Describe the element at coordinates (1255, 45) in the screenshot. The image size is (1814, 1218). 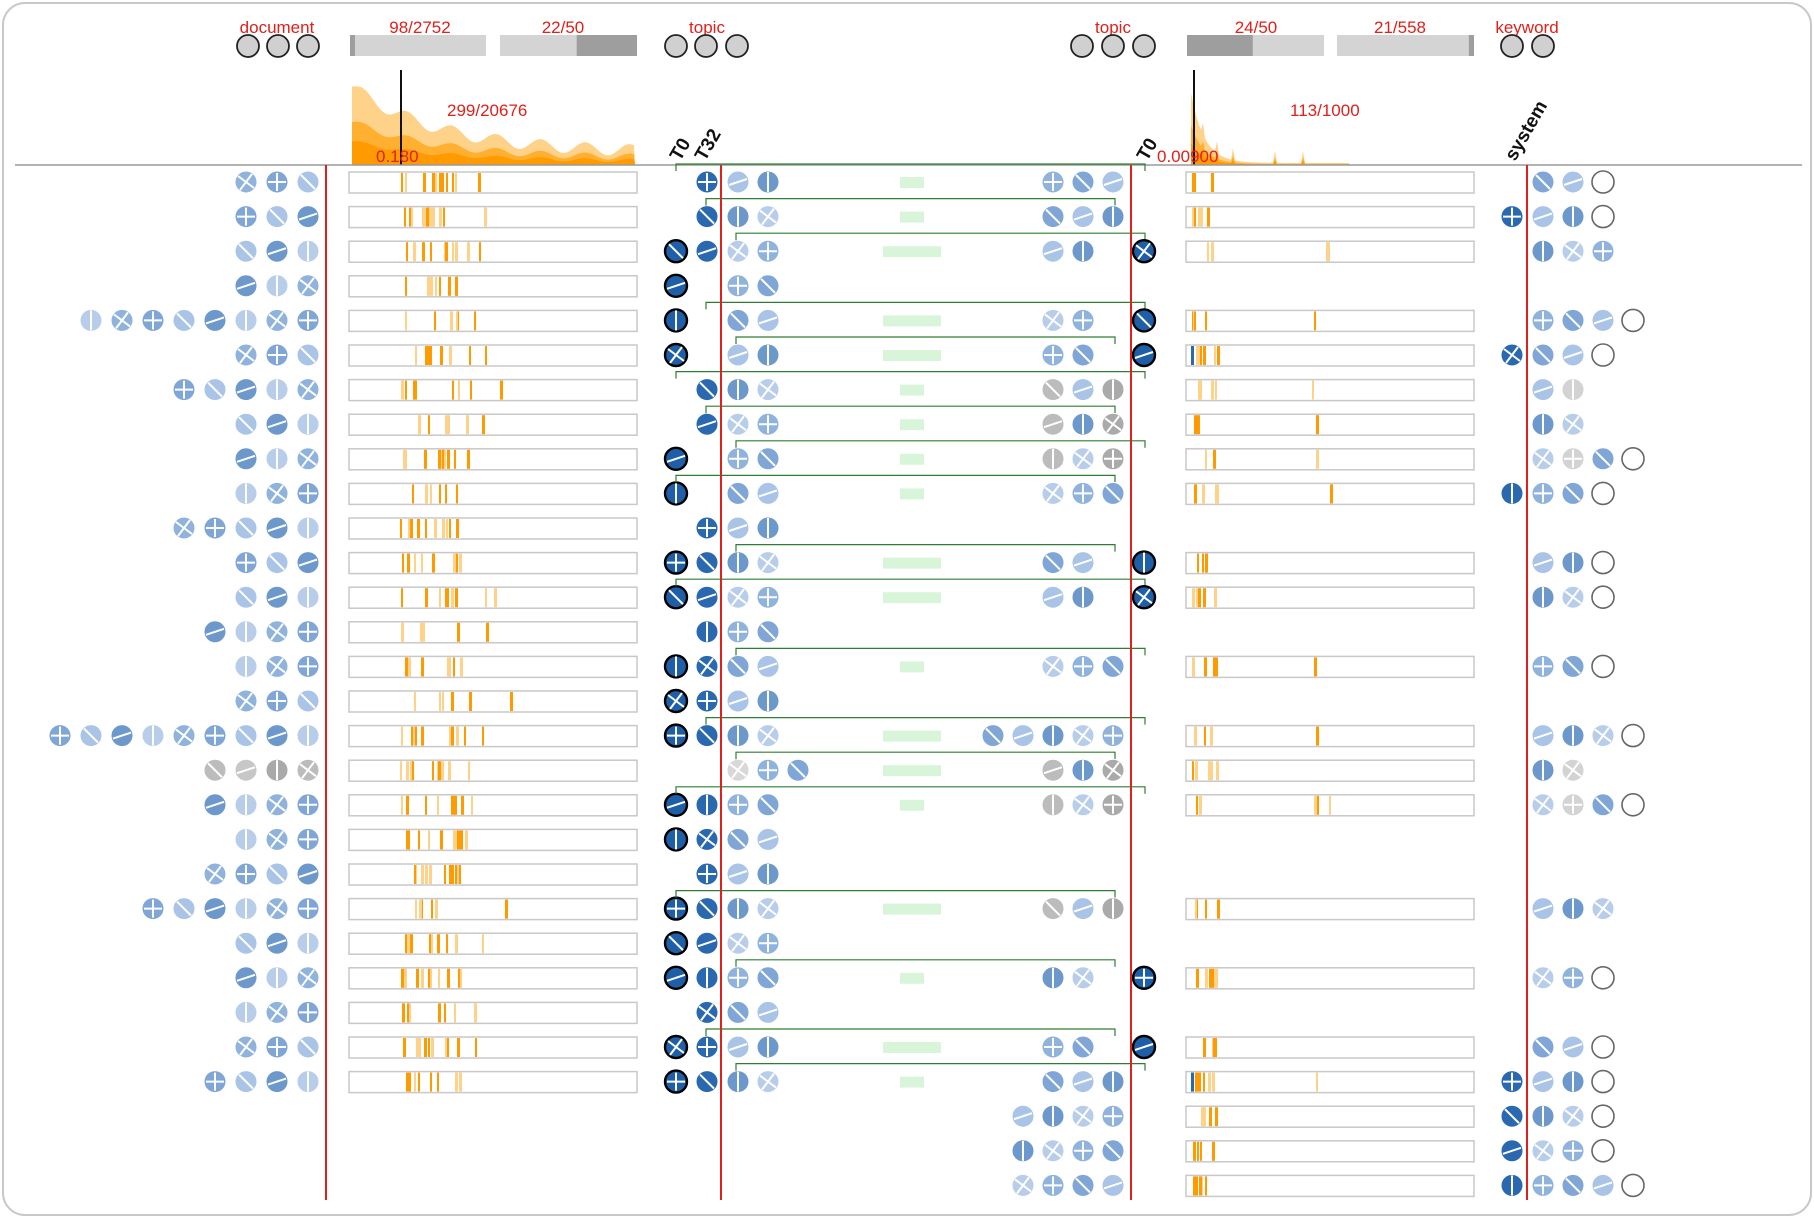
I see `kw-topic-bar` at that location.